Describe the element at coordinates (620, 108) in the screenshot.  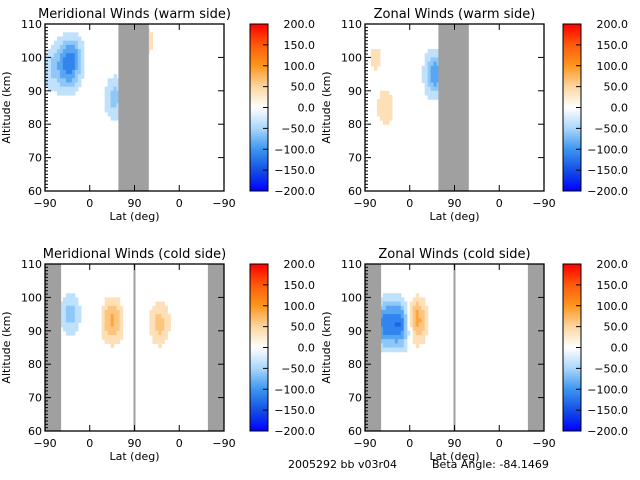
I see `colorbar-tick-label: 0.0` at that location.